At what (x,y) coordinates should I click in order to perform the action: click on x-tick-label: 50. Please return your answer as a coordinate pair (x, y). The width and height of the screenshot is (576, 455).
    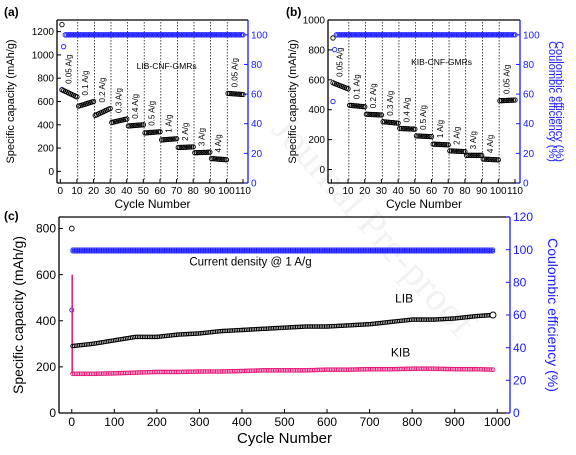
    Looking at the image, I should click on (415, 191).